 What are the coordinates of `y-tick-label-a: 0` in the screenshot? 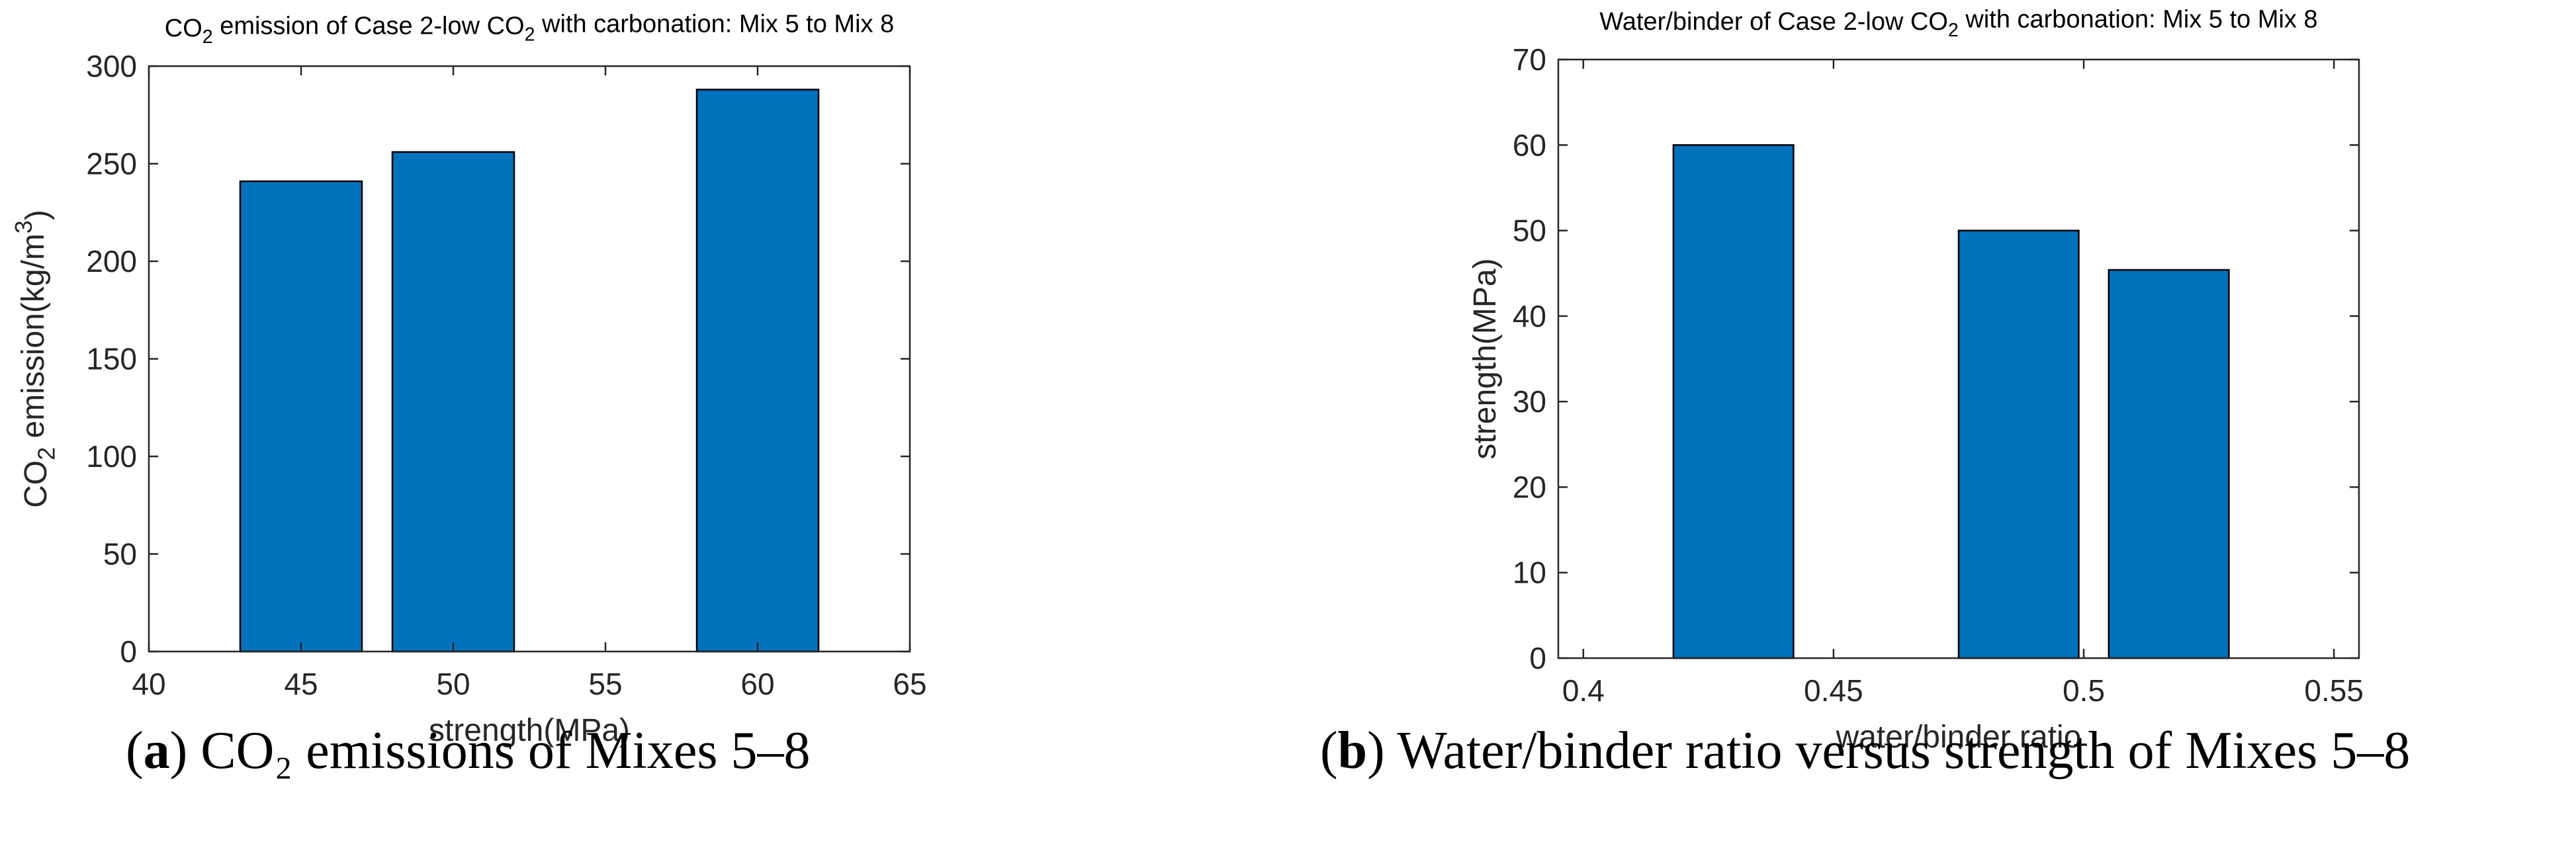 It's located at (128, 651).